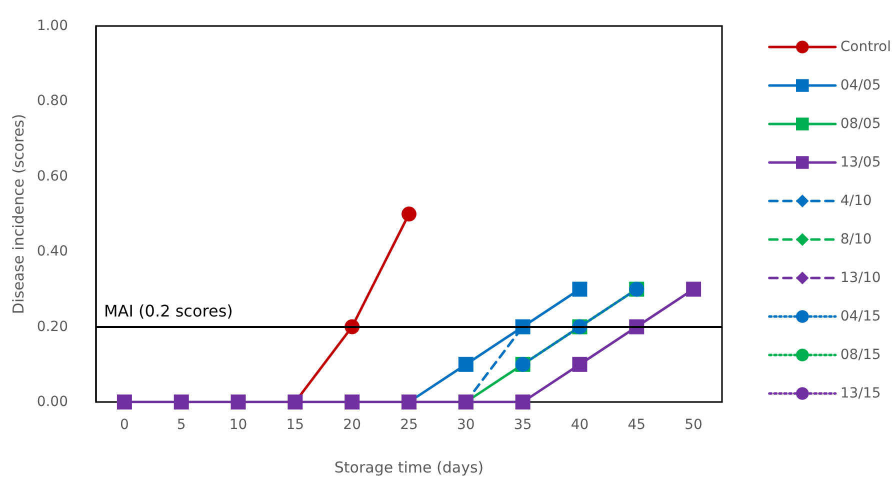 The image size is (896, 484). What do you see at coordinates (693, 425) in the screenshot?
I see `x-tick-label: 50` at bounding box center [693, 425].